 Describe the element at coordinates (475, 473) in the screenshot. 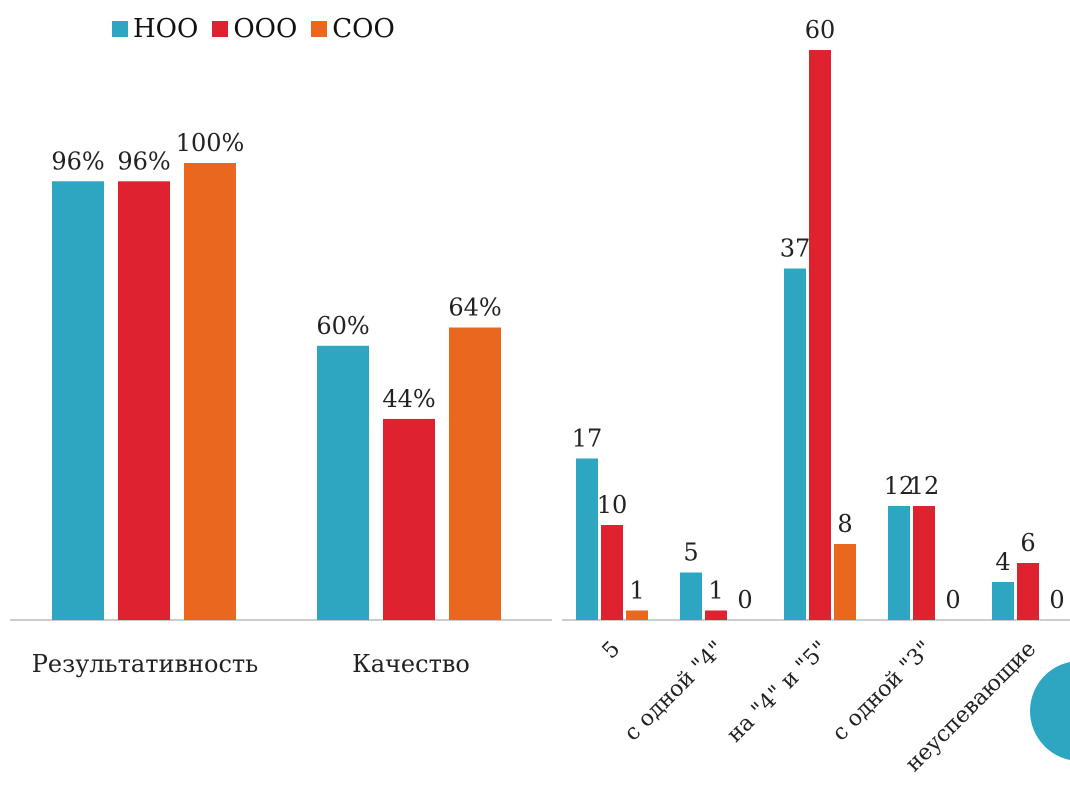

I see `bar-соо-качество` at that location.